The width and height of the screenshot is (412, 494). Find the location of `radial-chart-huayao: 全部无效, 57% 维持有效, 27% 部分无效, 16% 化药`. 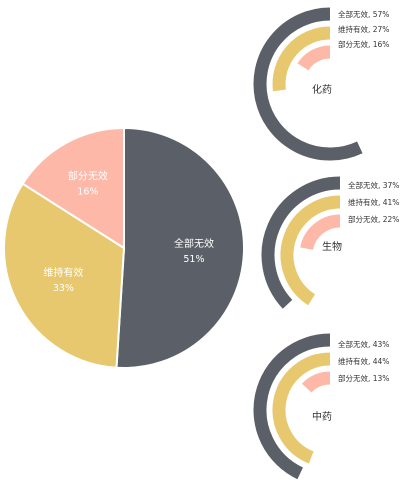

radial-chart-huayao: 全部无效, 57% 维持有效, 27% 部分无效, 16% 化药 is located at coordinates (321, 84).